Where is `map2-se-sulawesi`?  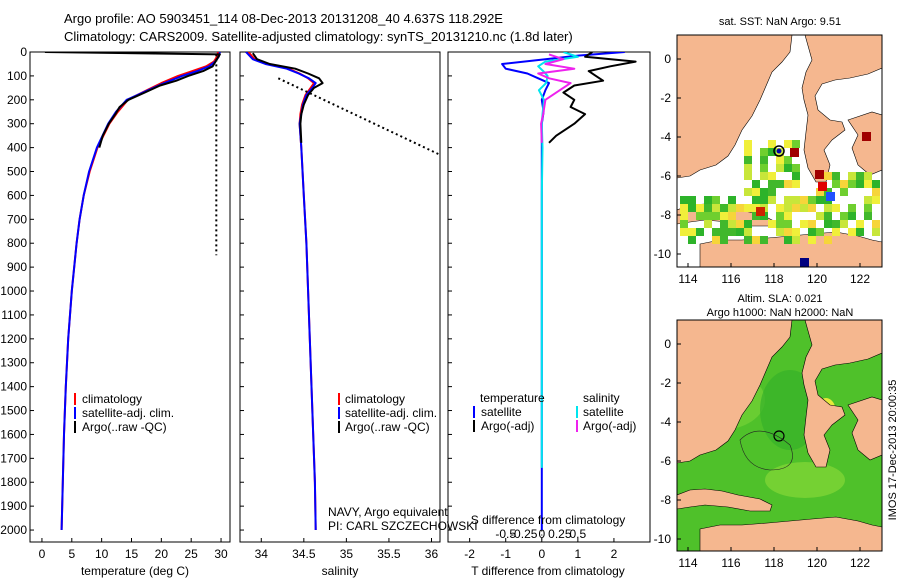
map2-se-sulawesi is located at coordinates (864, 428).